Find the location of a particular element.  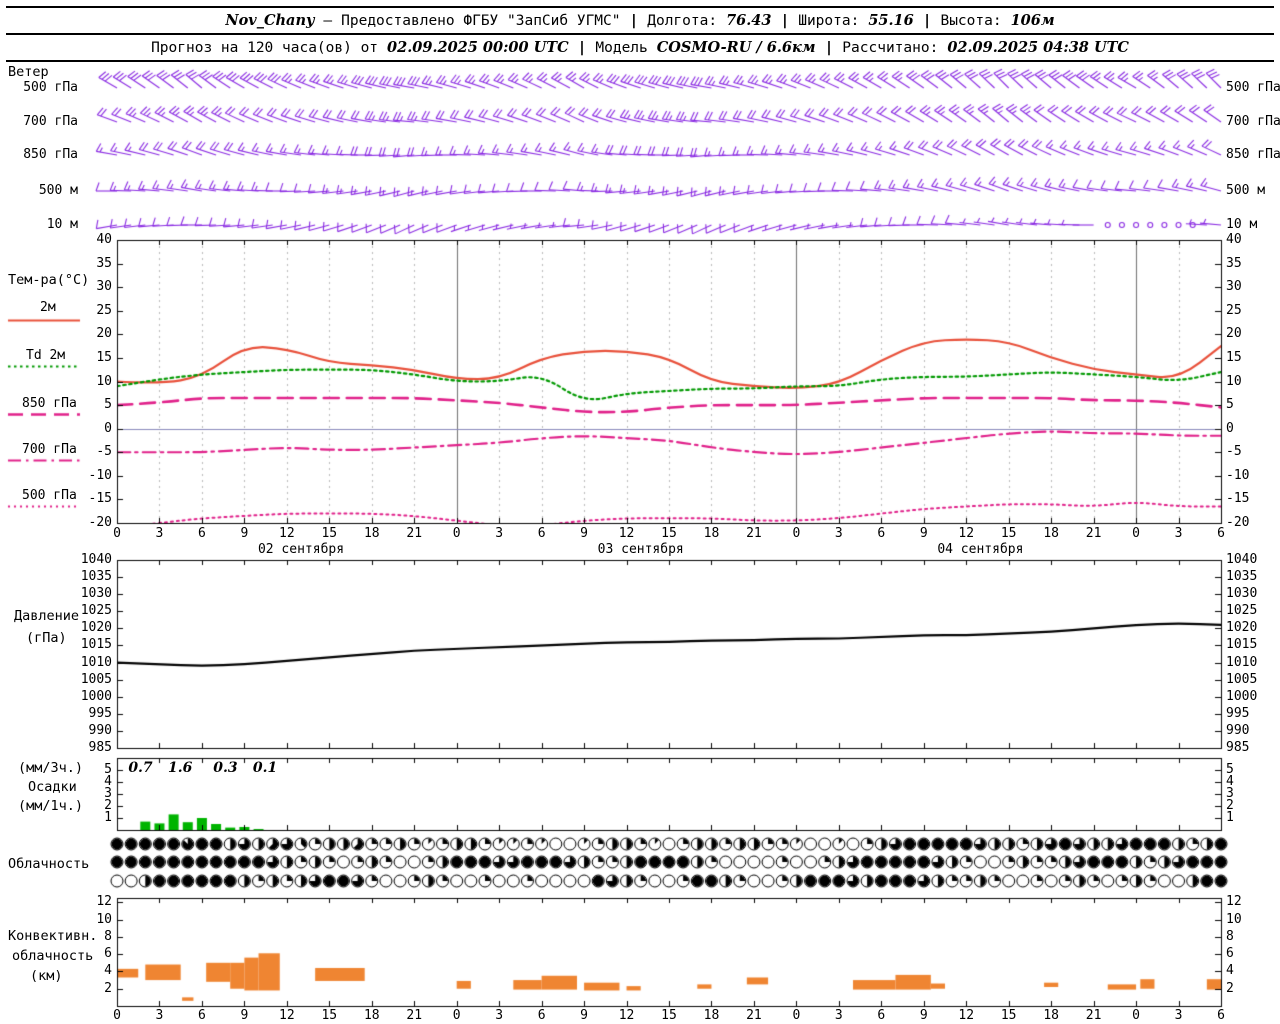

pressure-y-tick-label: 995 is located at coordinates (100, 713).